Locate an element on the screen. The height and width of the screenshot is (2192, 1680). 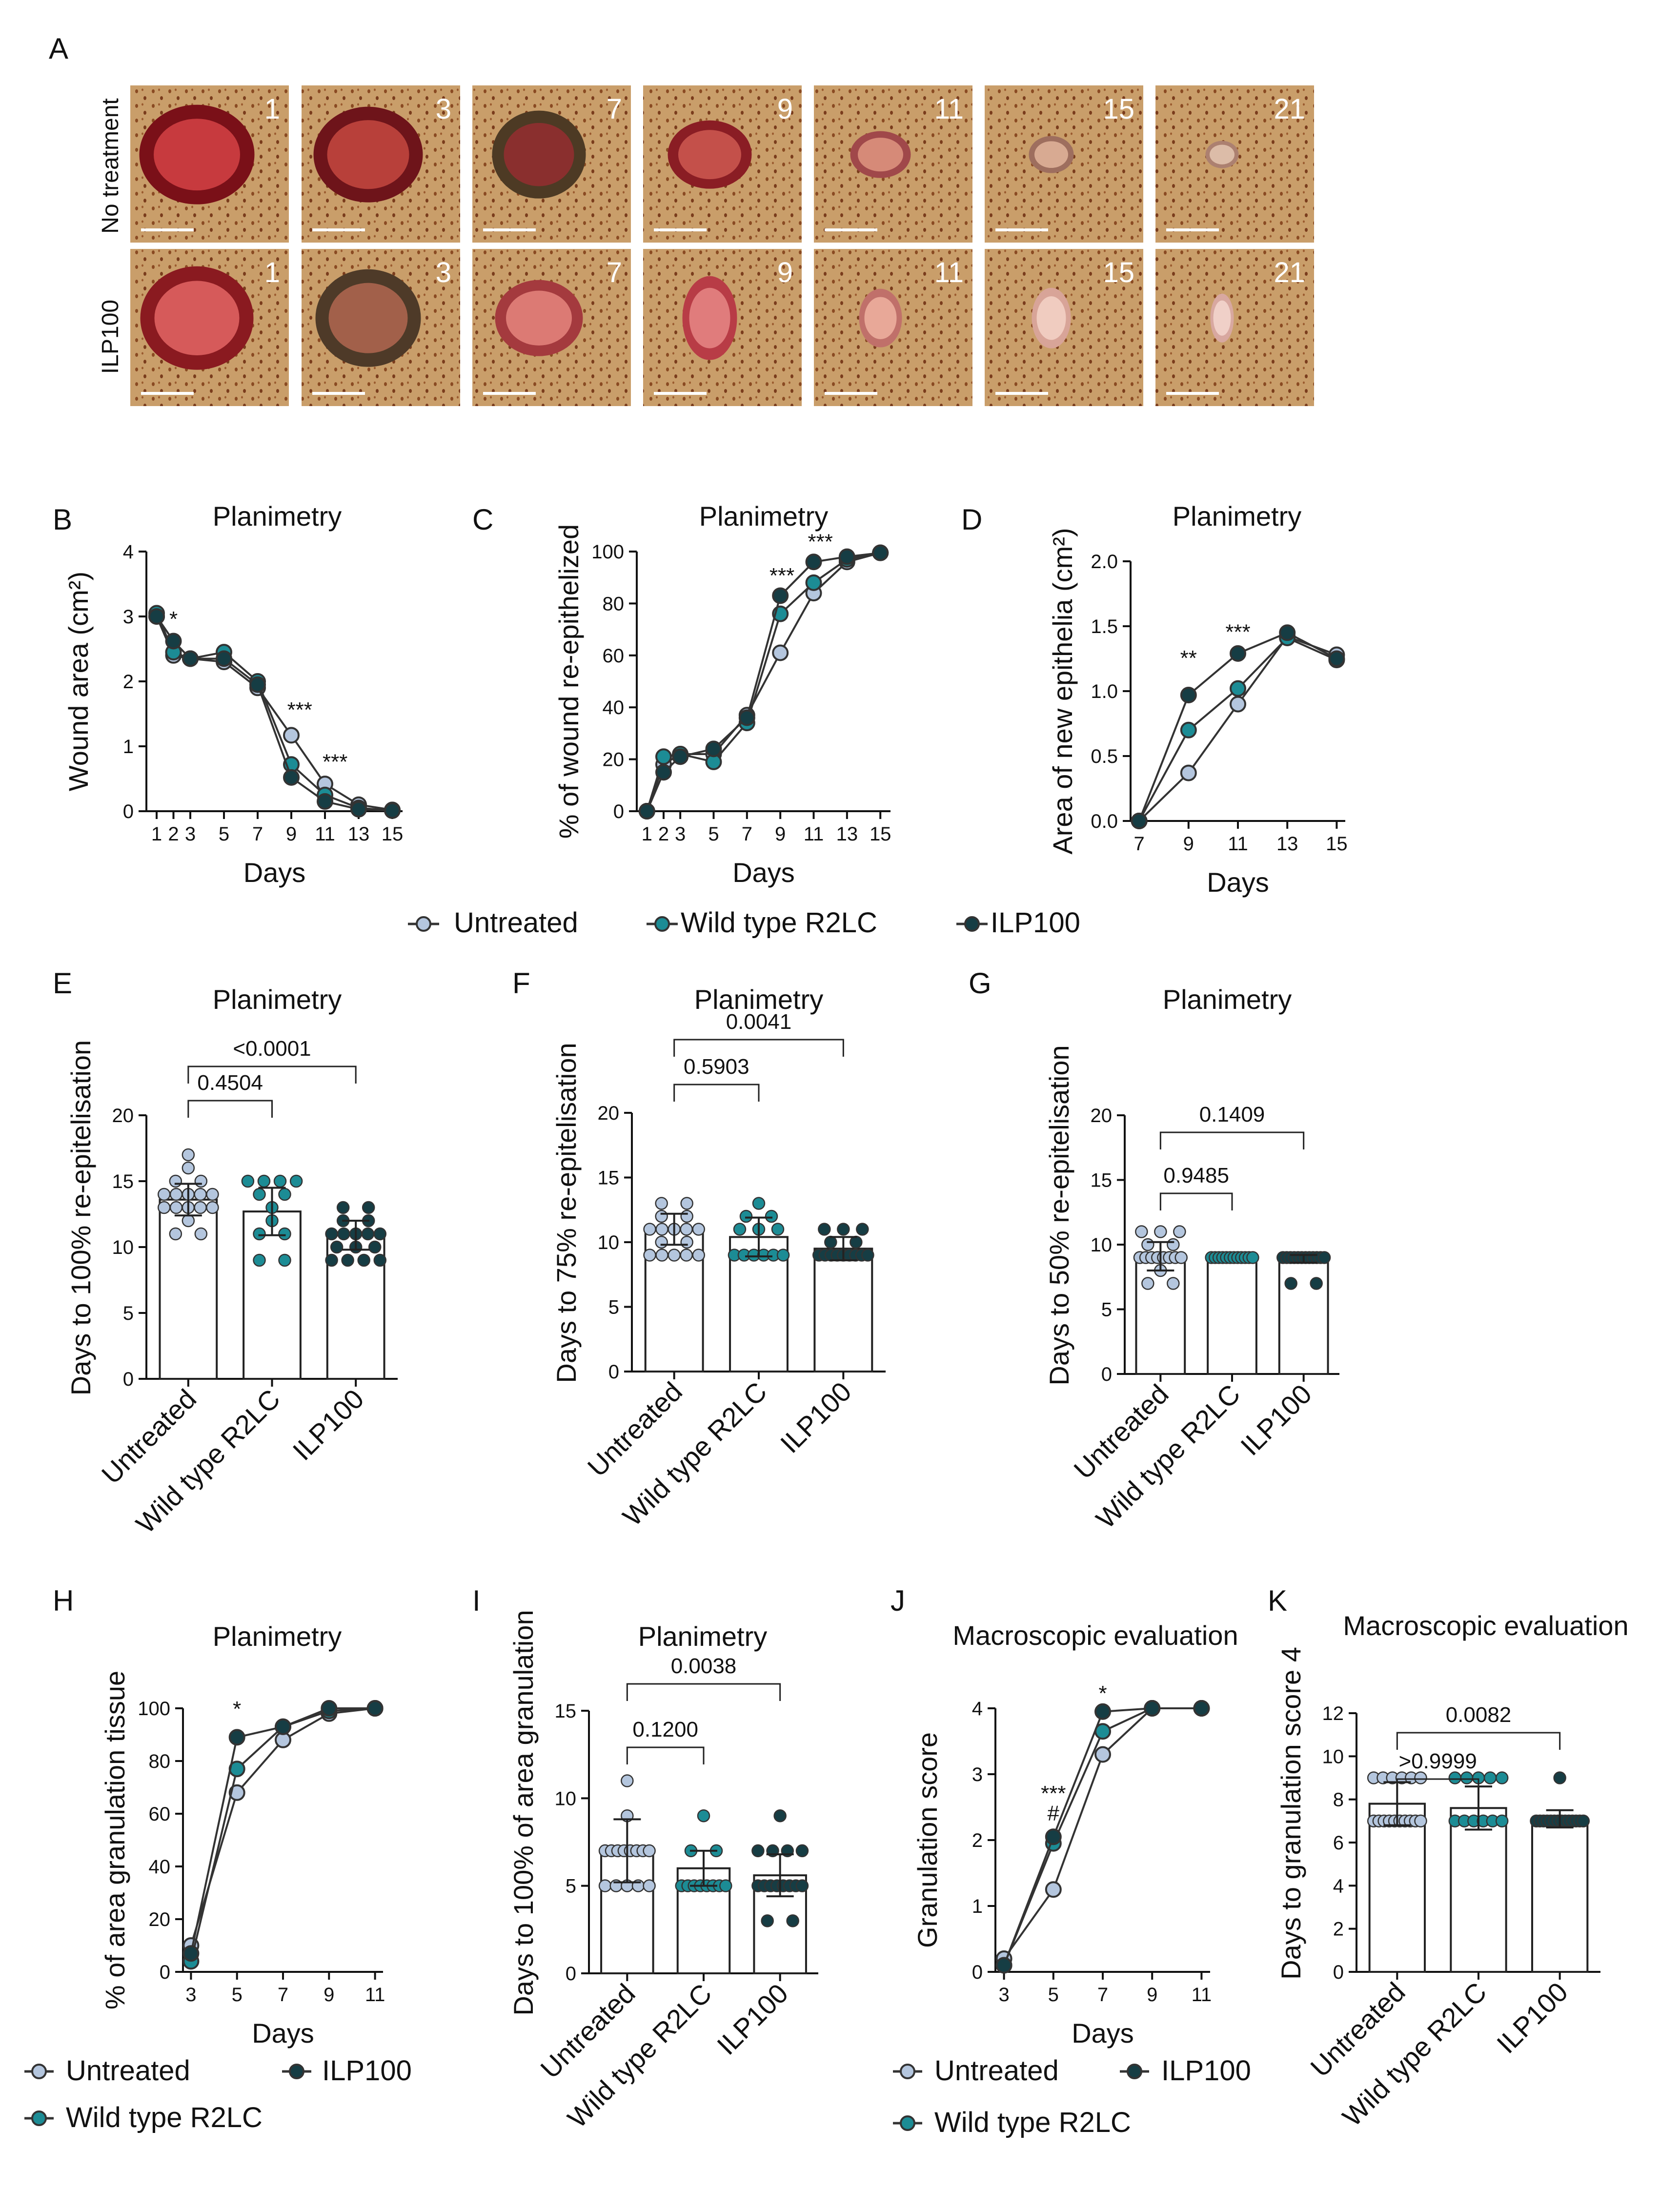
y-tick-label: 1.5 is located at coordinates (1104, 626).